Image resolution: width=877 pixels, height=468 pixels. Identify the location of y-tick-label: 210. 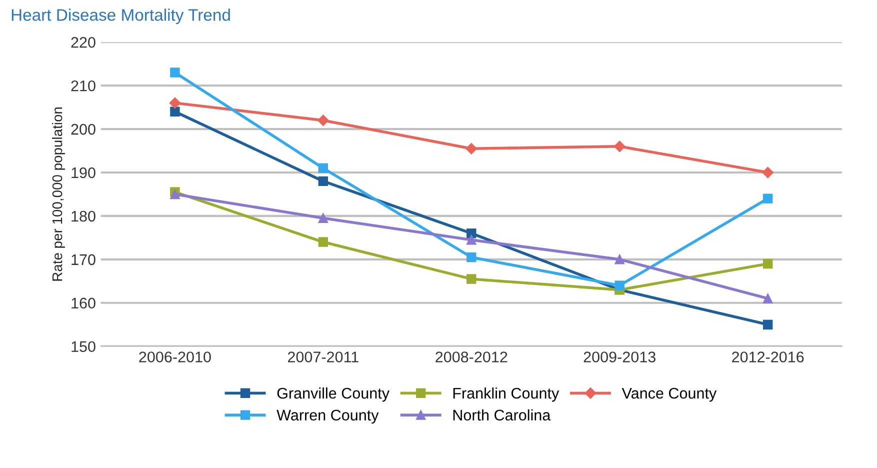
(83, 86).